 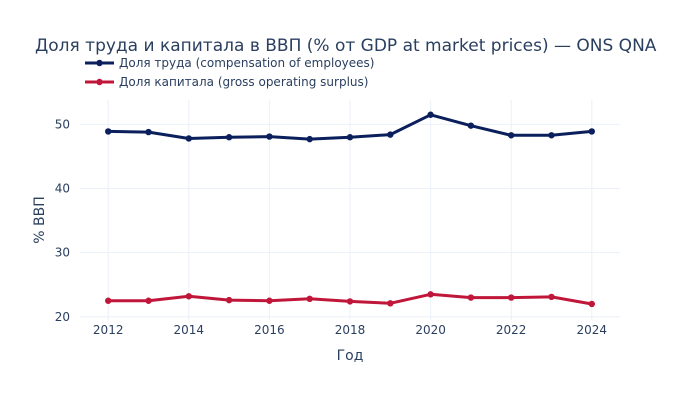 I want to click on x-tick-label: 2012, so click(x=108, y=330).